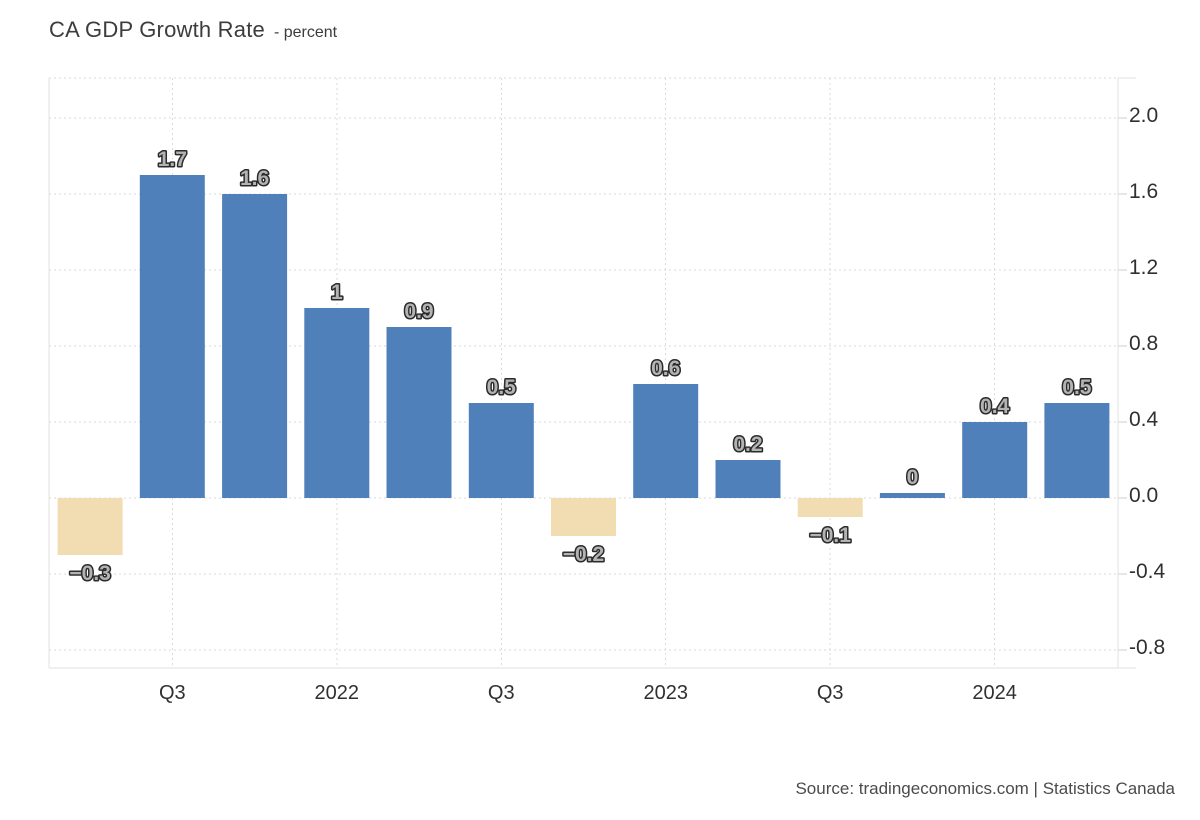  I want to click on bar-value-label: 1.7, so click(172, 159).